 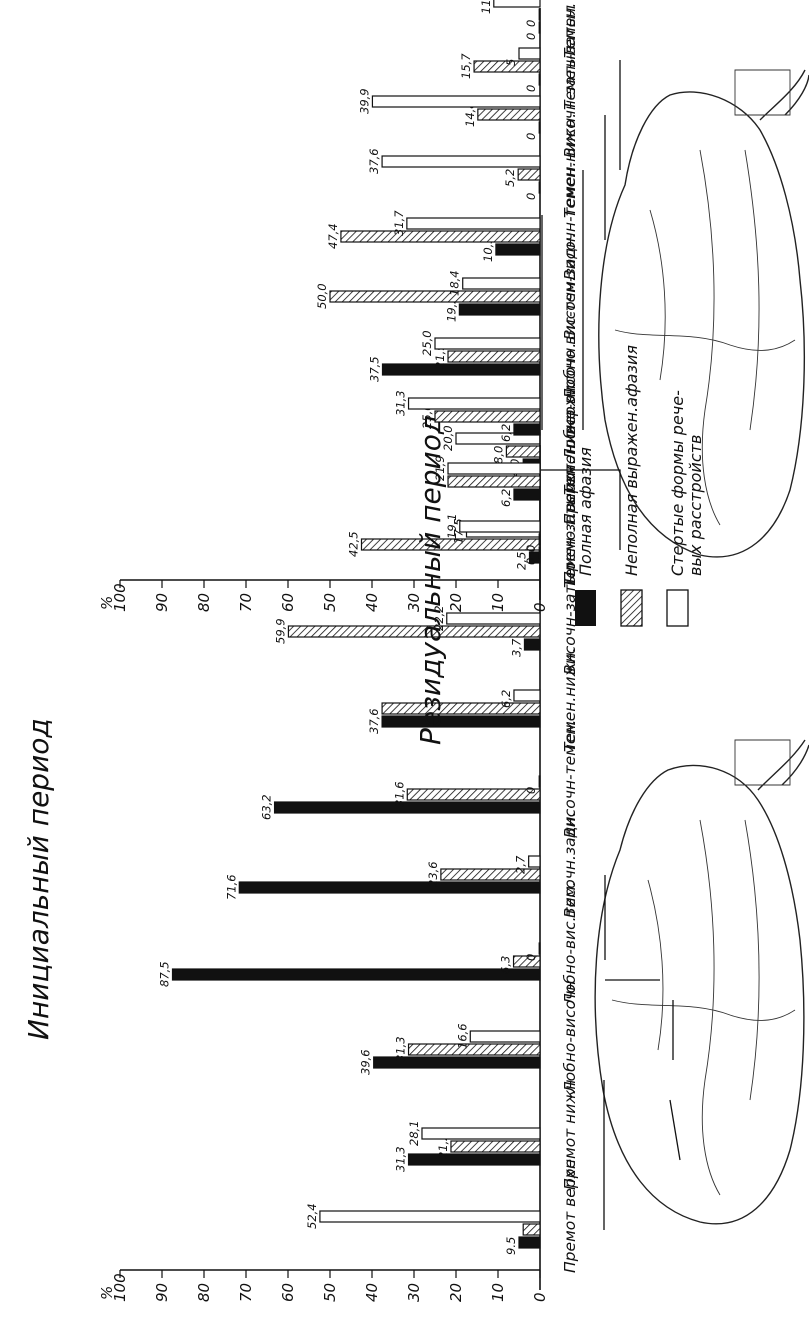 I want to click on value-label: 16,6, so click(x=462, y=1036).